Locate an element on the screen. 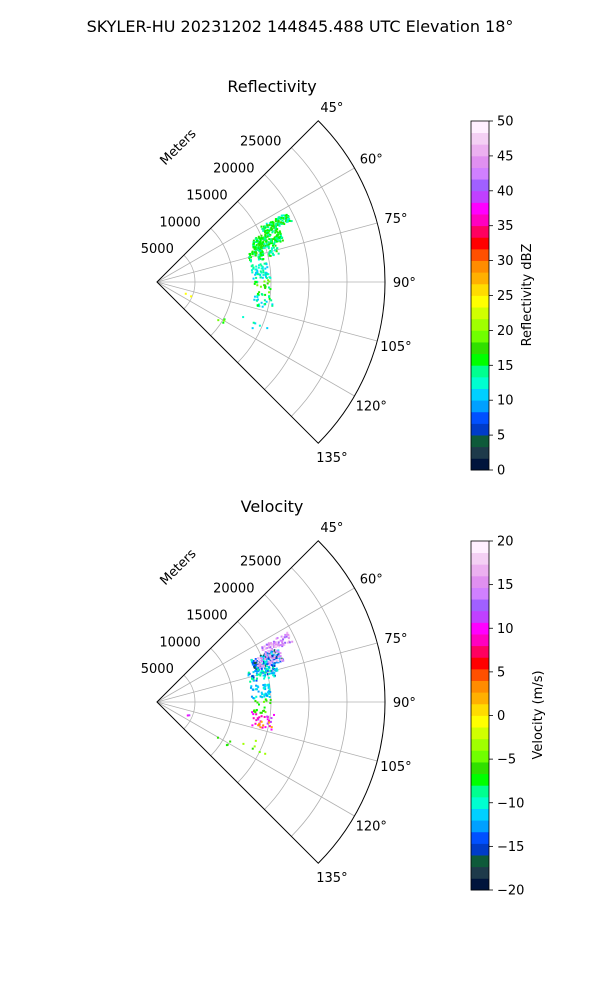  r-tick-label: 25000 is located at coordinates (260, 142).